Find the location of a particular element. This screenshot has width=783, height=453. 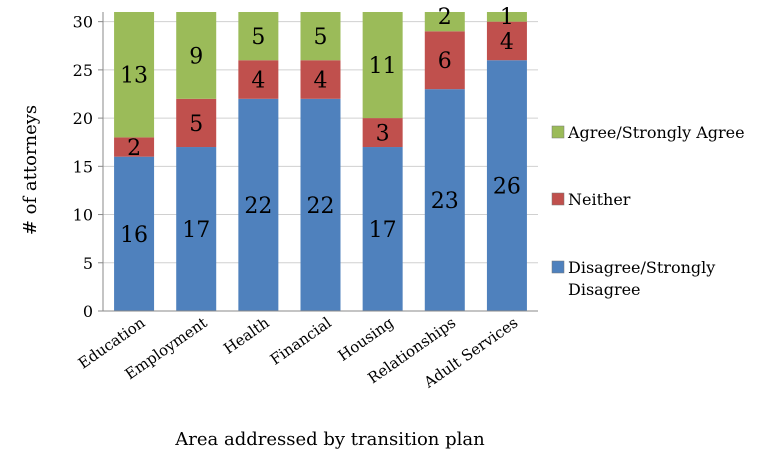

data-label: 16 is located at coordinates (134, 235).